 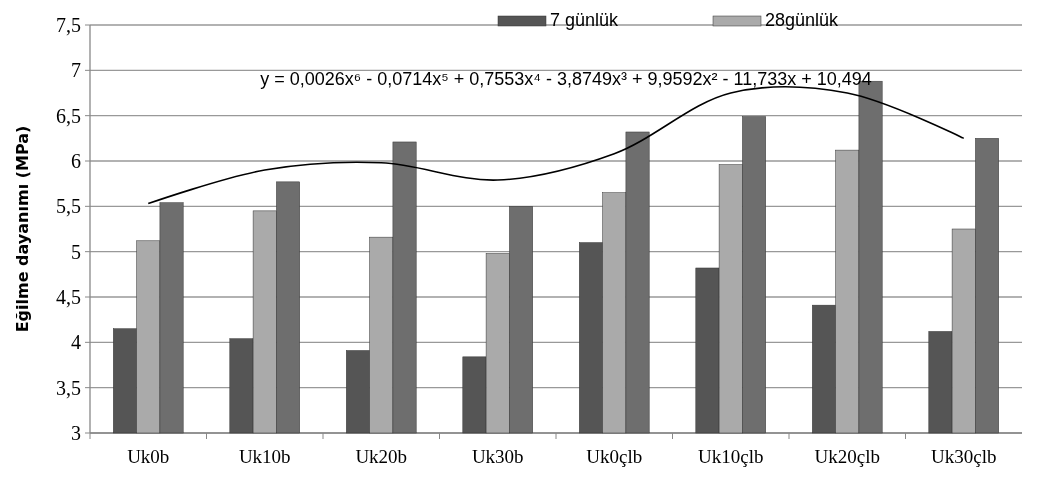 What do you see at coordinates (731, 456) in the screenshot?
I see `x-tick-label: Uk10çlb` at bounding box center [731, 456].